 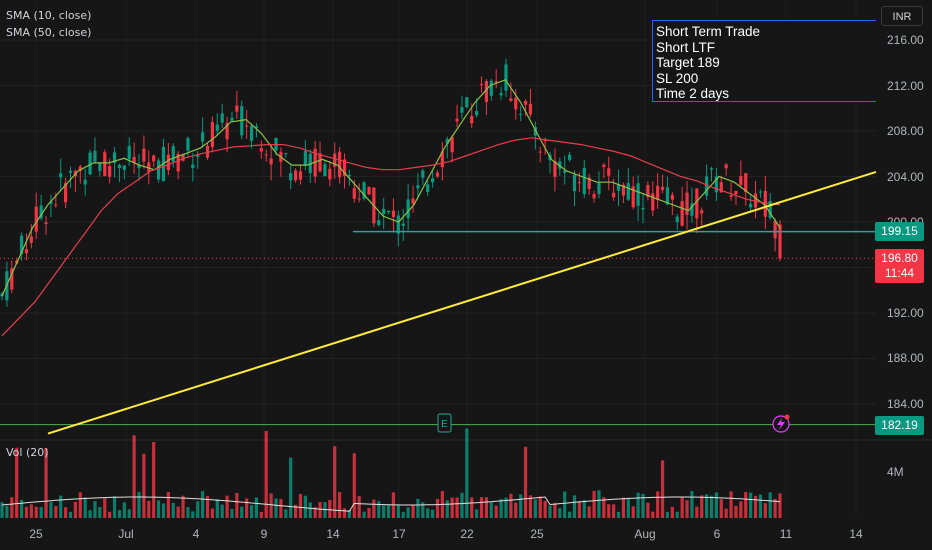 What do you see at coordinates (27, 452) in the screenshot?
I see `volume-legend: Vol (20)` at bounding box center [27, 452].